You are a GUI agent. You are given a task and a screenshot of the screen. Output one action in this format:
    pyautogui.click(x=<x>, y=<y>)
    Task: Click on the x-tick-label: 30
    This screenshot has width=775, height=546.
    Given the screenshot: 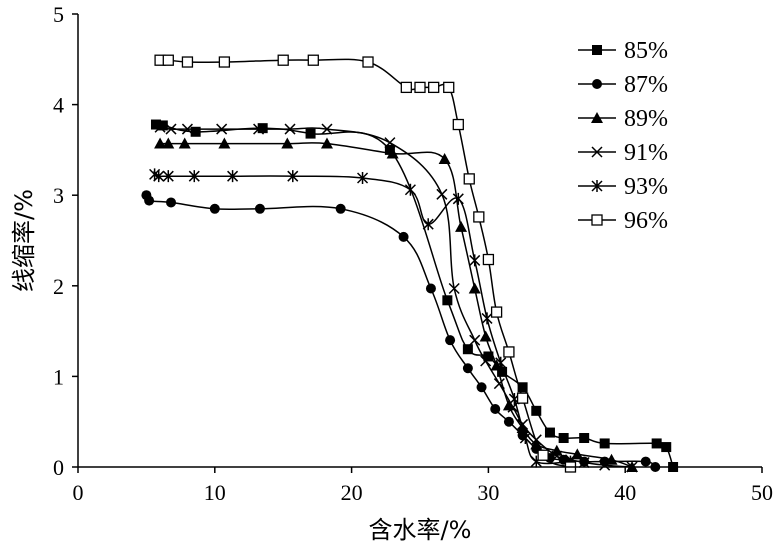 What is the action you would take?
    pyautogui.click(x=488, y=492)
    